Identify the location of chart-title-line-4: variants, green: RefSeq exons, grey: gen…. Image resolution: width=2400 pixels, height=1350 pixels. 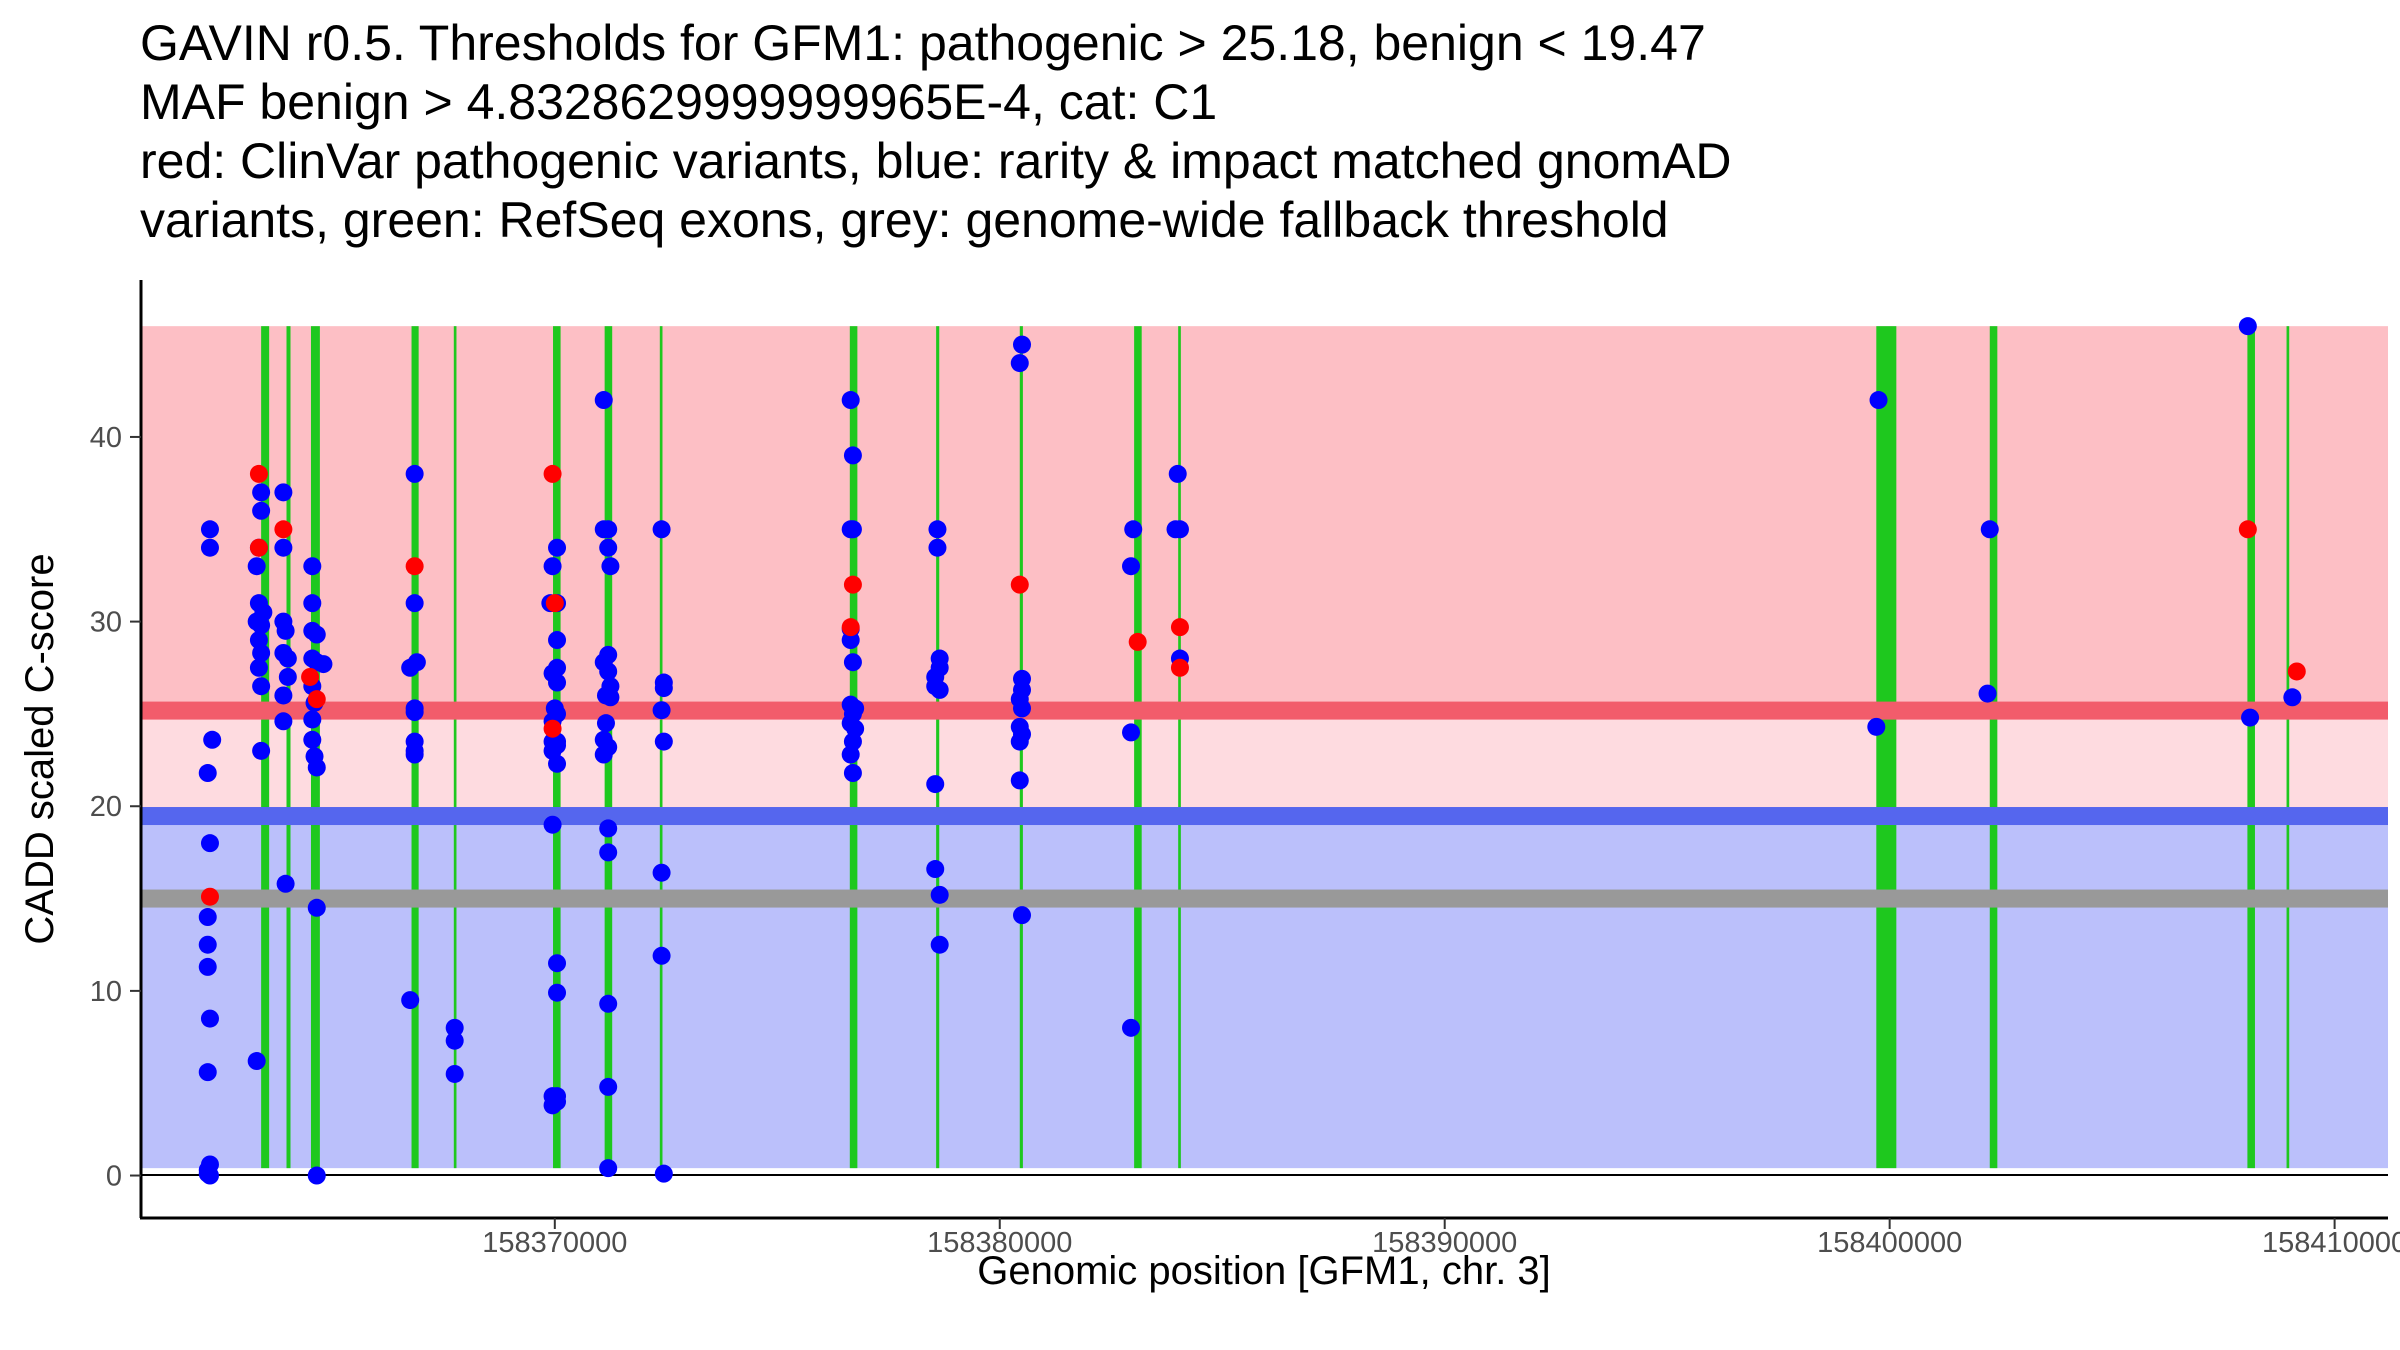
(904, 220).